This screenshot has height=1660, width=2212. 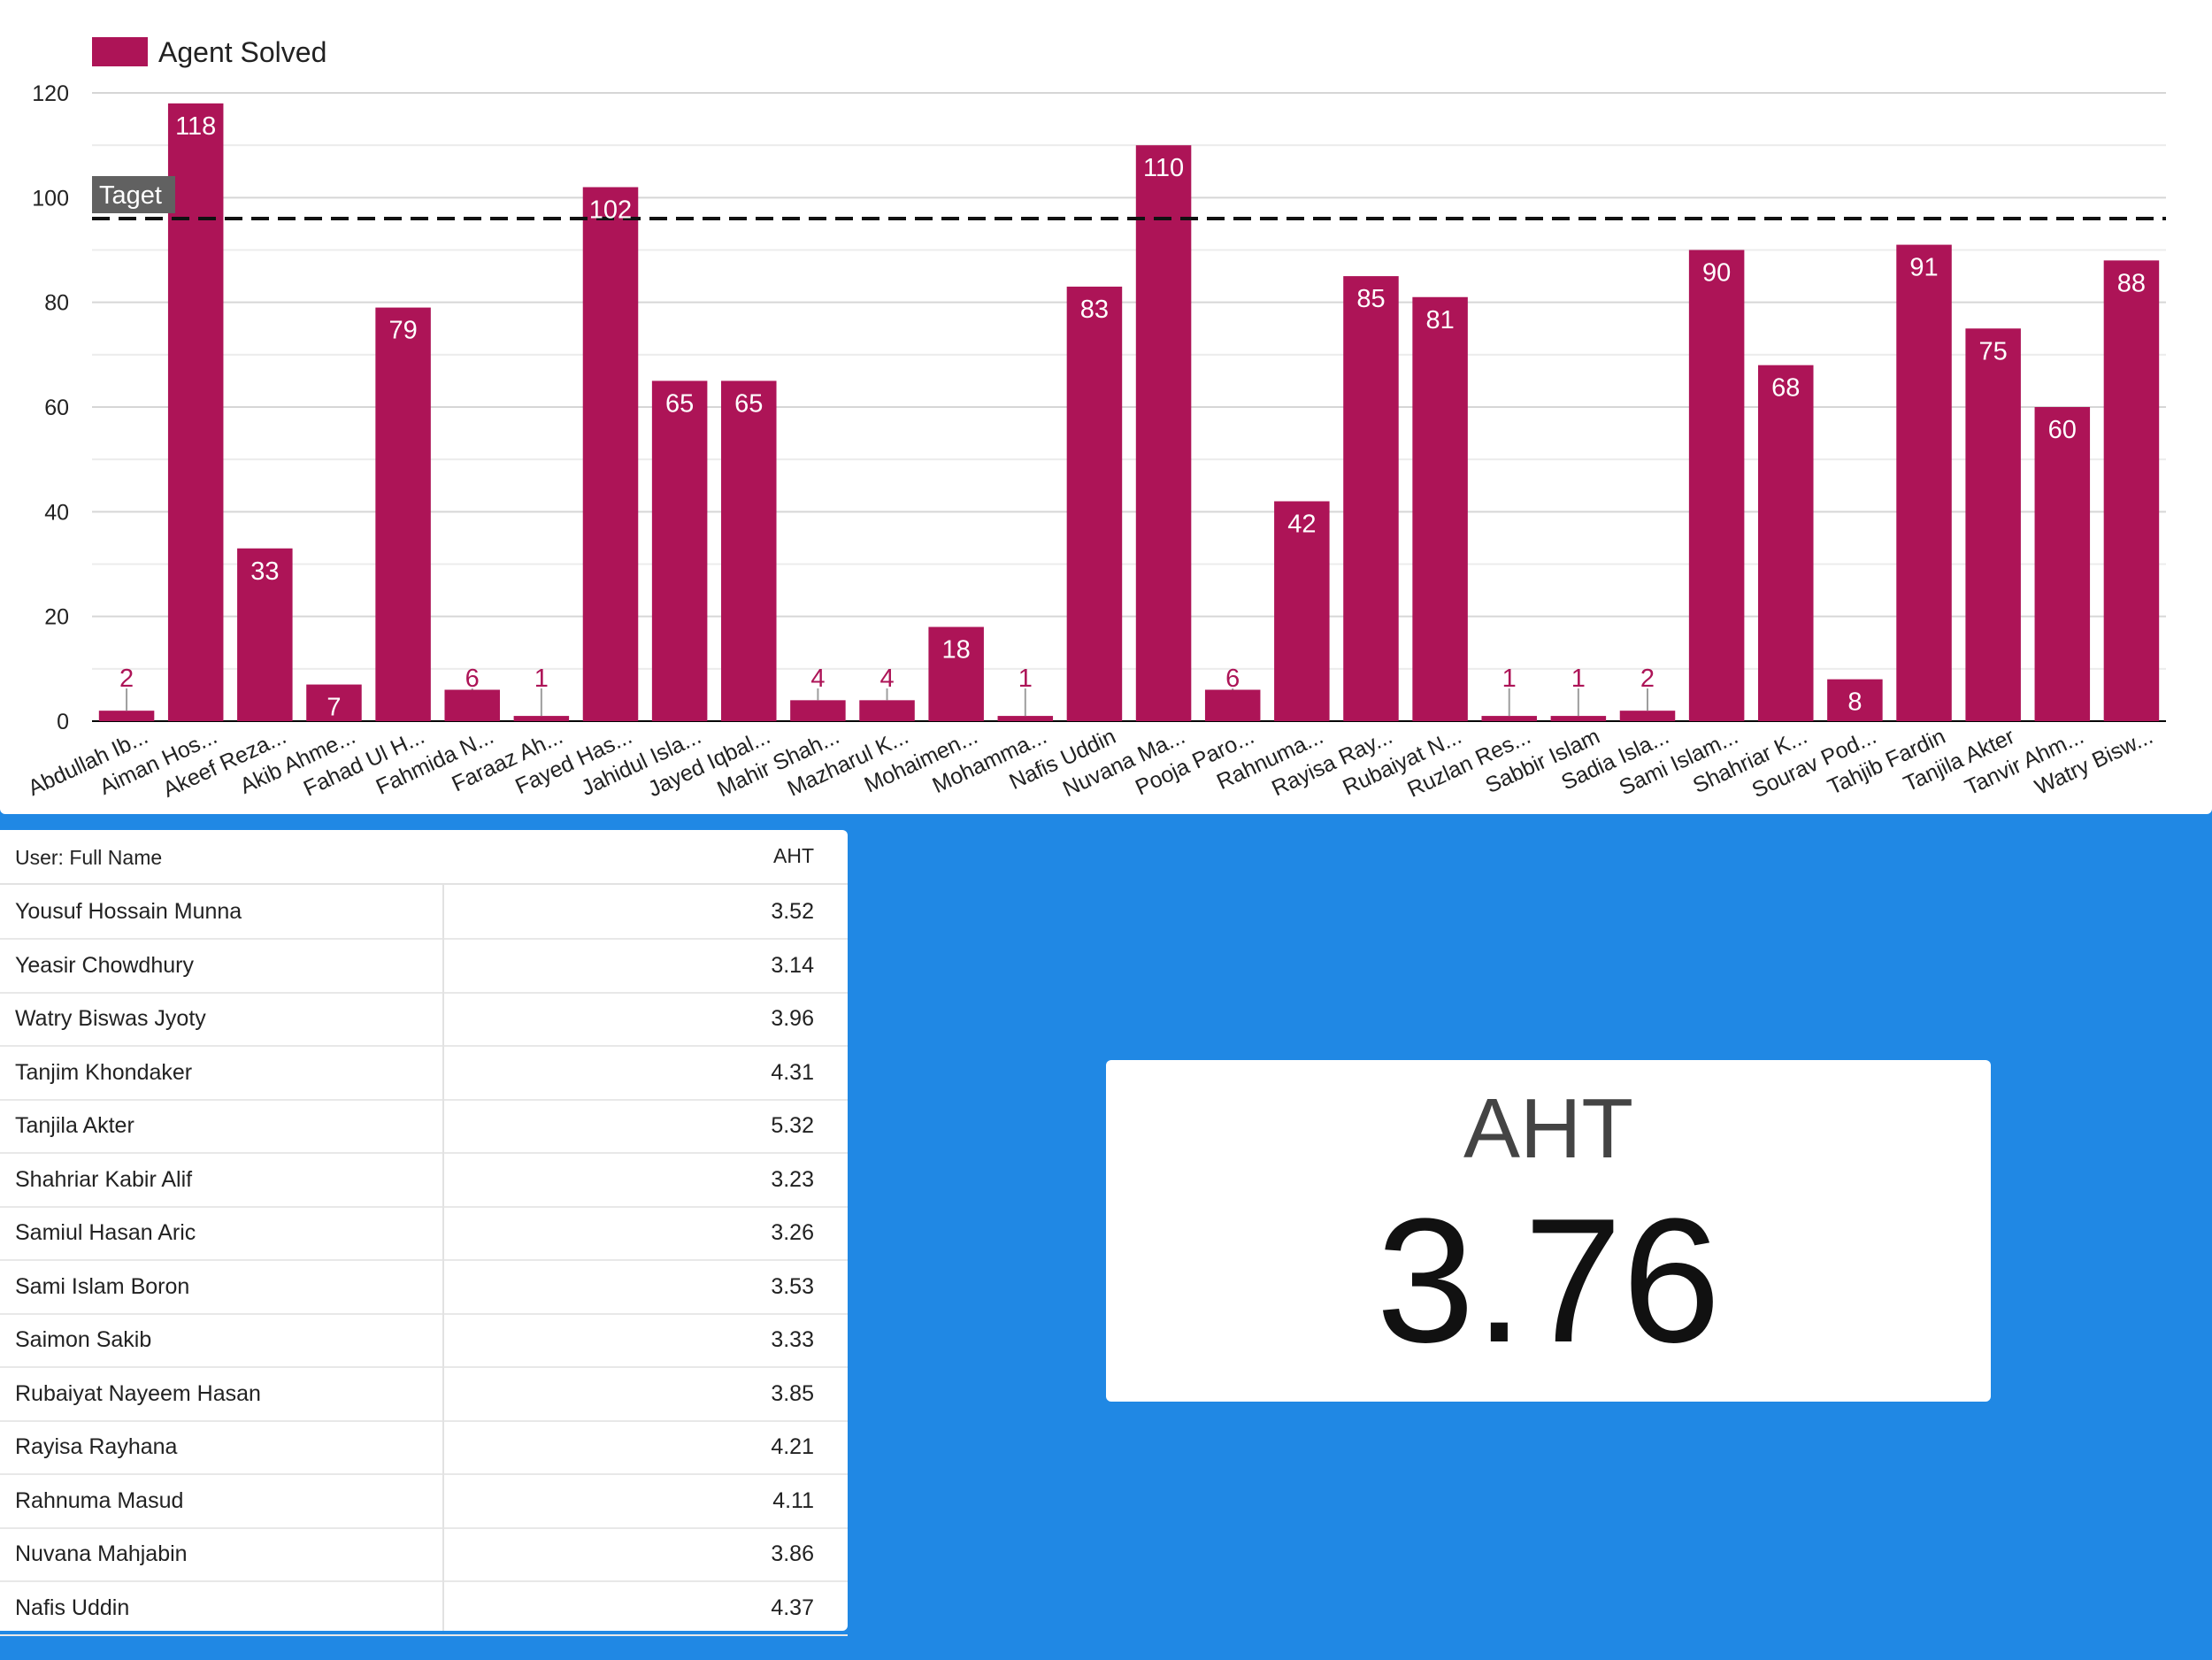 I want to click on table-row: Rahnuma Masud 4.11, so click(x=424, y=1501).